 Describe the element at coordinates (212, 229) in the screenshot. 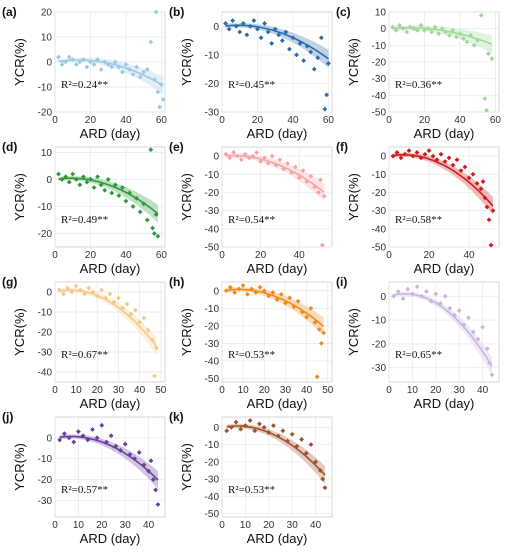

I see `y-tick-label: -40` at that location.